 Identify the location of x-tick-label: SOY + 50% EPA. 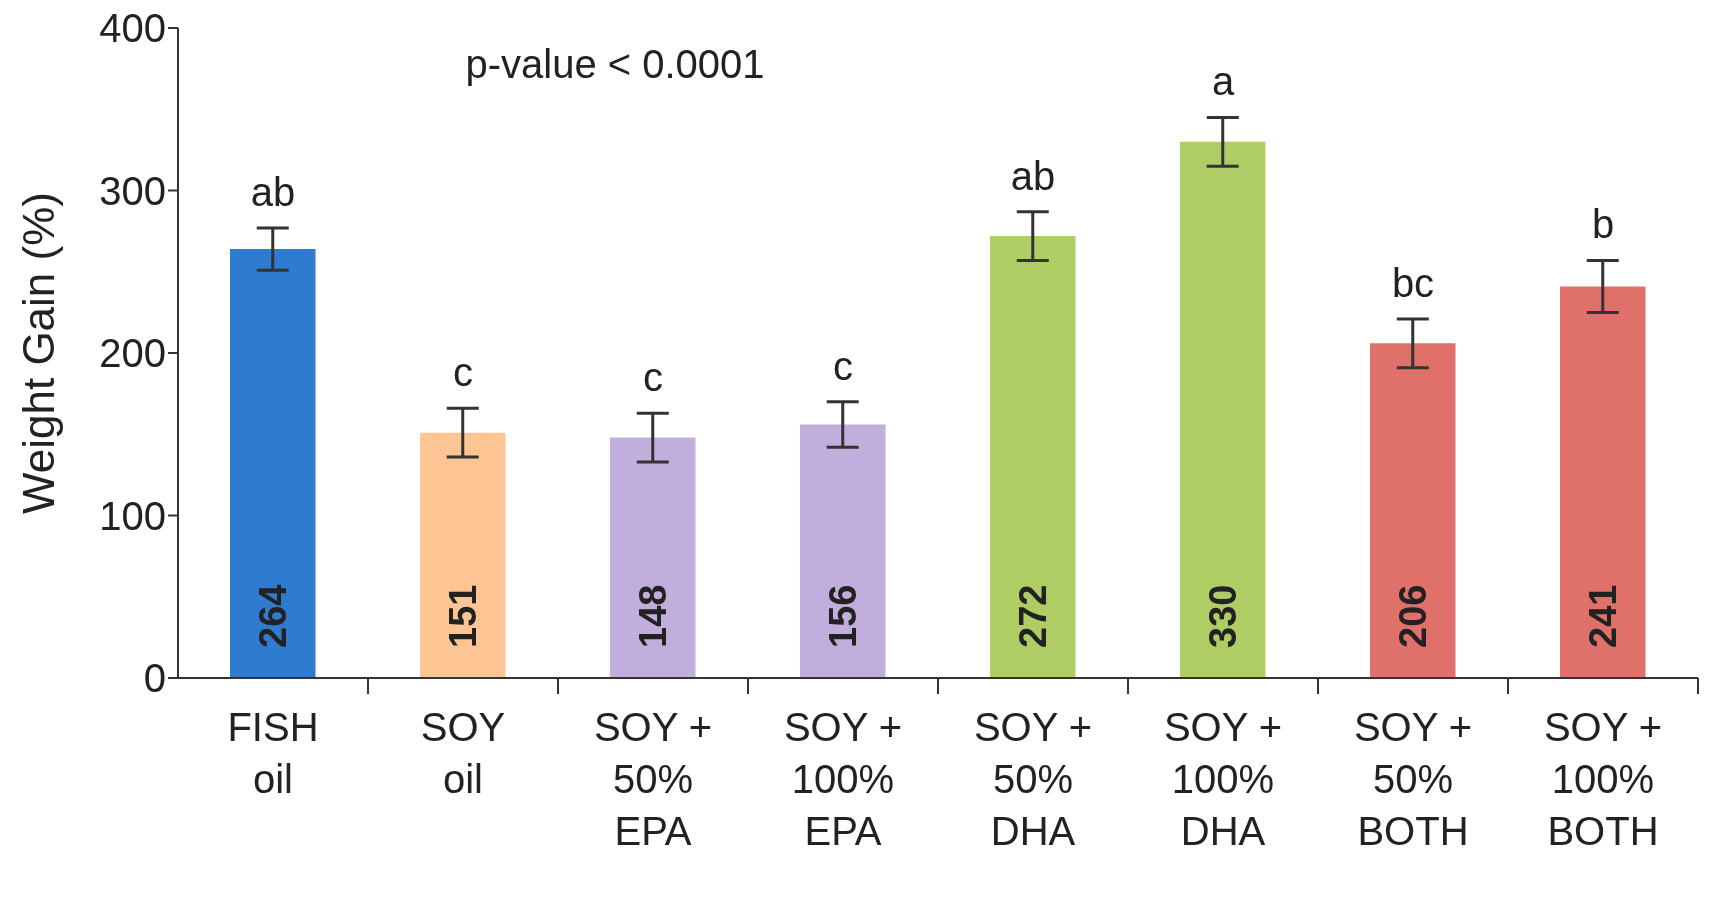
(653, 779).